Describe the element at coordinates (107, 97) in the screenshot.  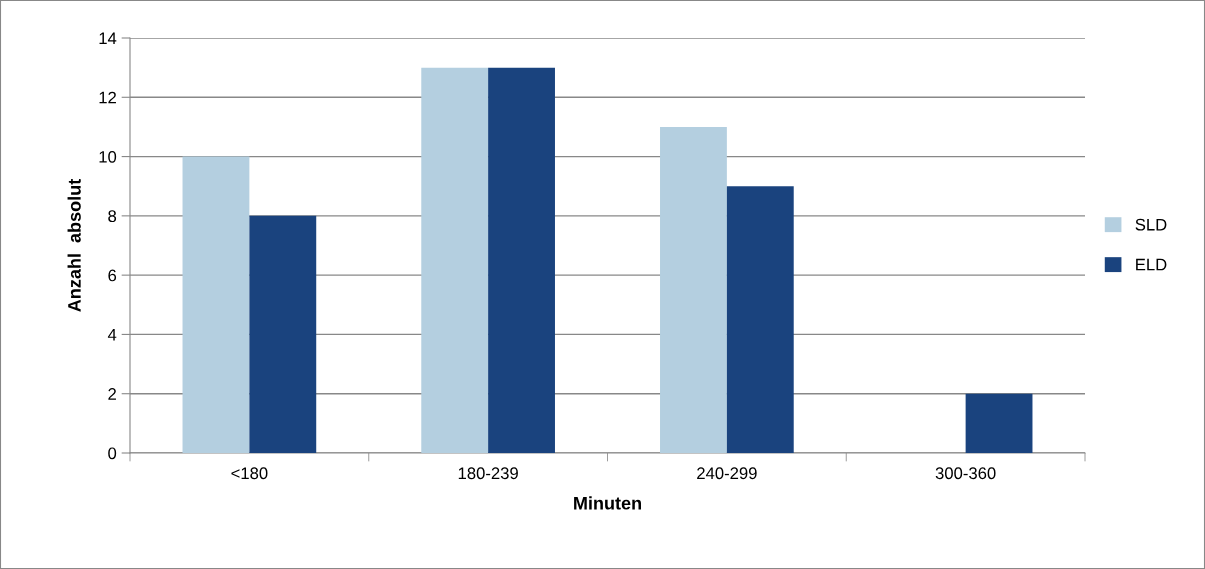
I see `y-tick-label: 12` at that location.